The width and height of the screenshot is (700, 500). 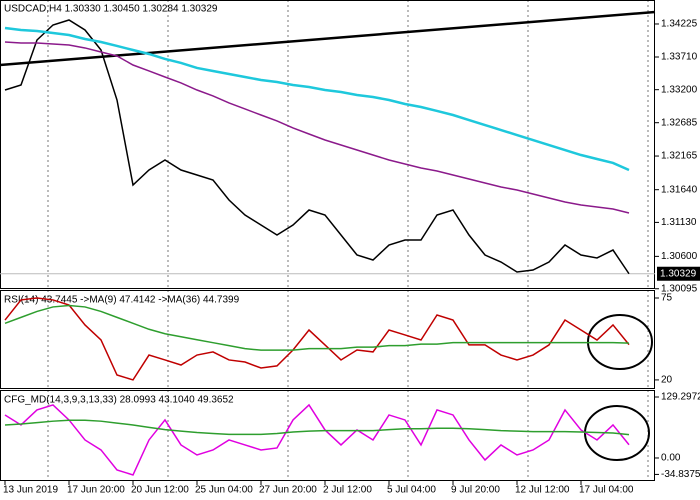 What do you see at coordinates (347, 490) in the screenshot?
I see `x-tick-label: 2 Jul 12:00` at bounding box center [347, 490].